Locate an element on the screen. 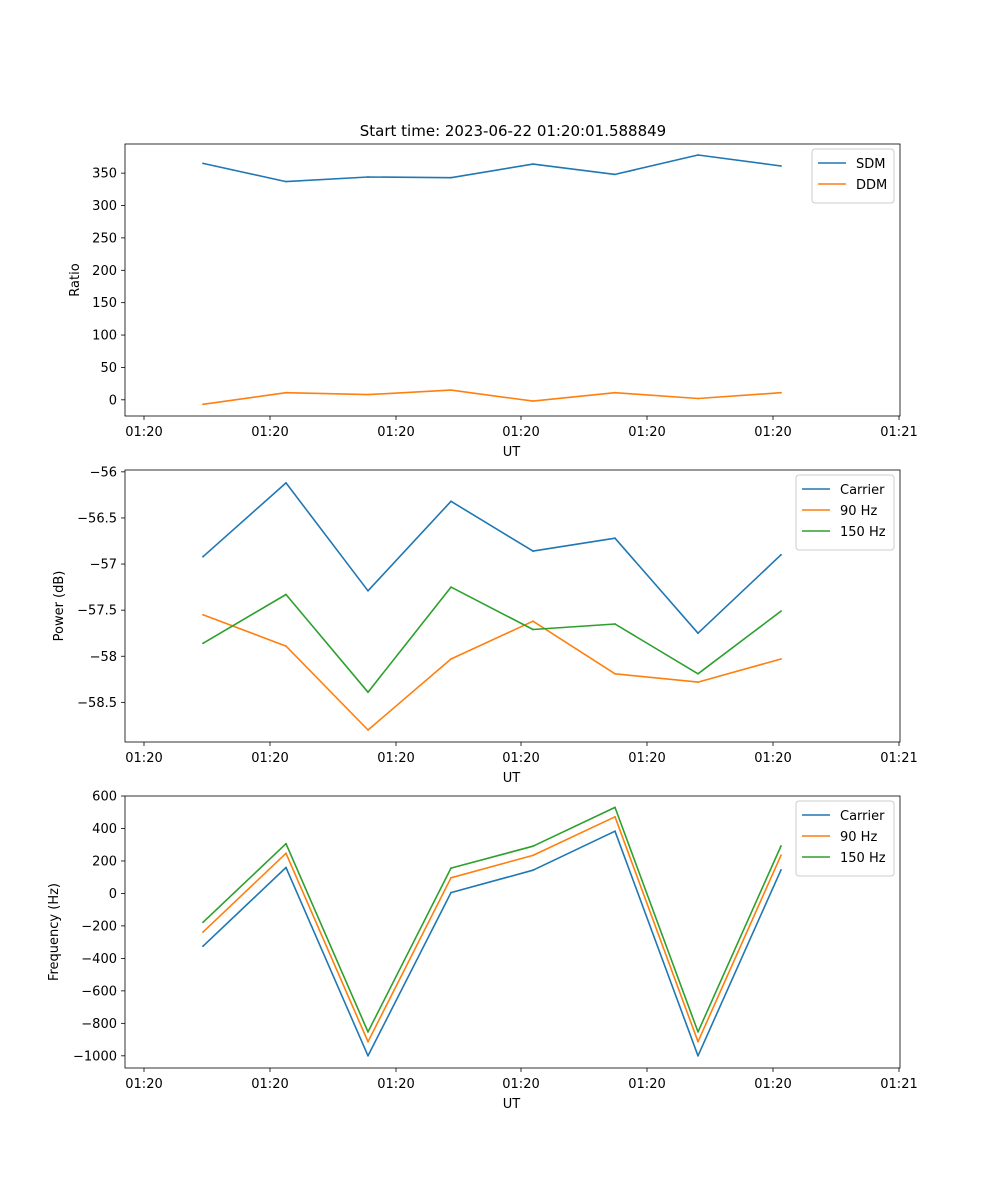  series-line-sdm is located at coordinates (492, 168).